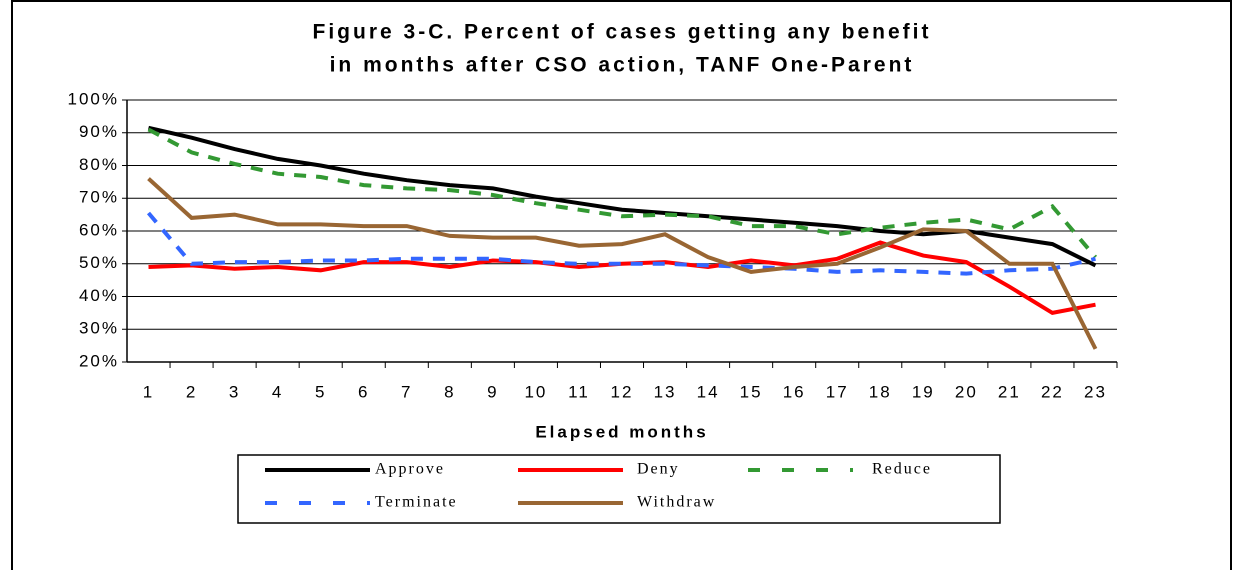 The width and height of the screenshot is (1244, 570). What do you see at coordinates (535, 391) in the screenshot?
I see `x-tick-label: 10` at bounding box center [535, 391].